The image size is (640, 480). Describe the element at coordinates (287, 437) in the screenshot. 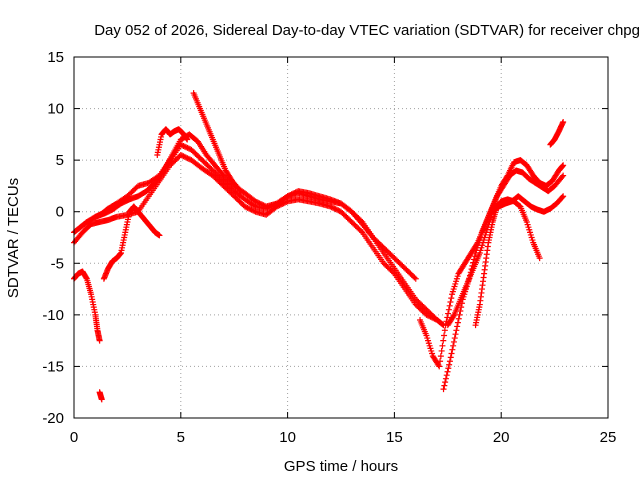

I see `x-tick-label: 10` at that location.